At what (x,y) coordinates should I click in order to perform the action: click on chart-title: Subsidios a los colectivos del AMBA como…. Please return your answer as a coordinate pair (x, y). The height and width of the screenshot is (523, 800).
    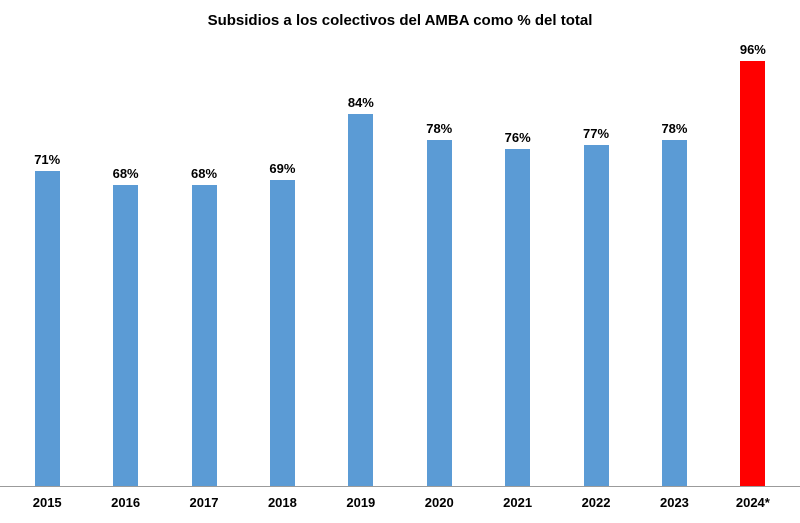
    Looking at the image, I should click on (400, 20).